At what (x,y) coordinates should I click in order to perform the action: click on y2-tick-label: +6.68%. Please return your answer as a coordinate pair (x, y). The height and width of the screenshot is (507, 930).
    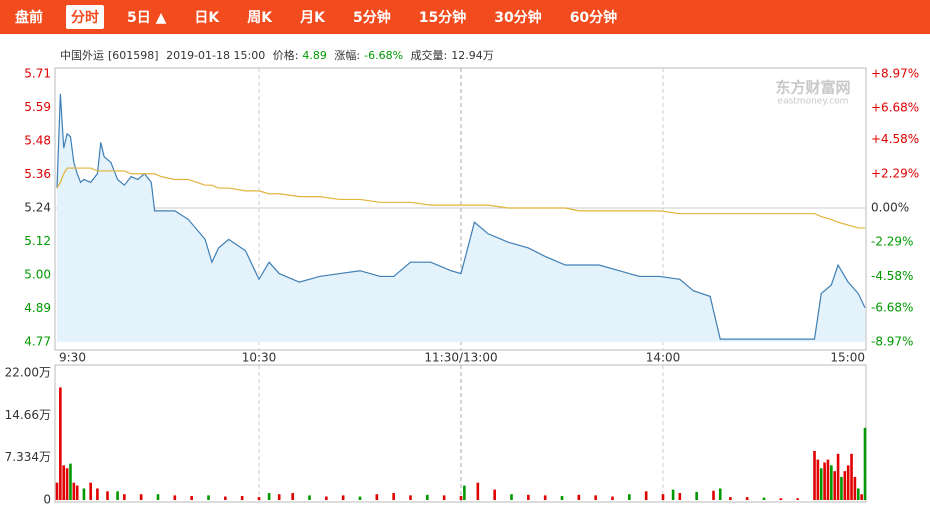
    Looking at the image, I should click on (895, 108).